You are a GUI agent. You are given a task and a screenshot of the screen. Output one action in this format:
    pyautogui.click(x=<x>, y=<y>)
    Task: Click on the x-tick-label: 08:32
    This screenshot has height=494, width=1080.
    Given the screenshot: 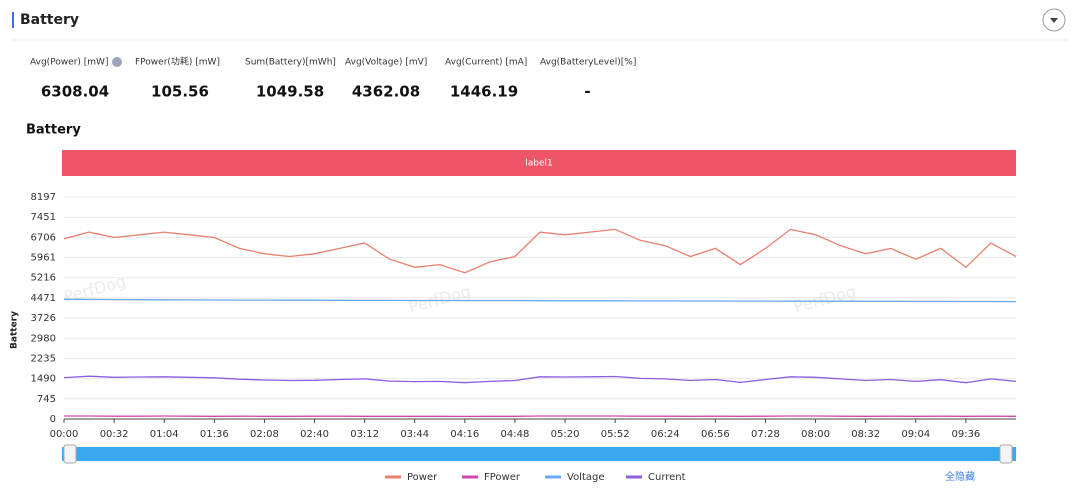 What is the action you would take?
    pyautogui.click(x=865, y=434)
    